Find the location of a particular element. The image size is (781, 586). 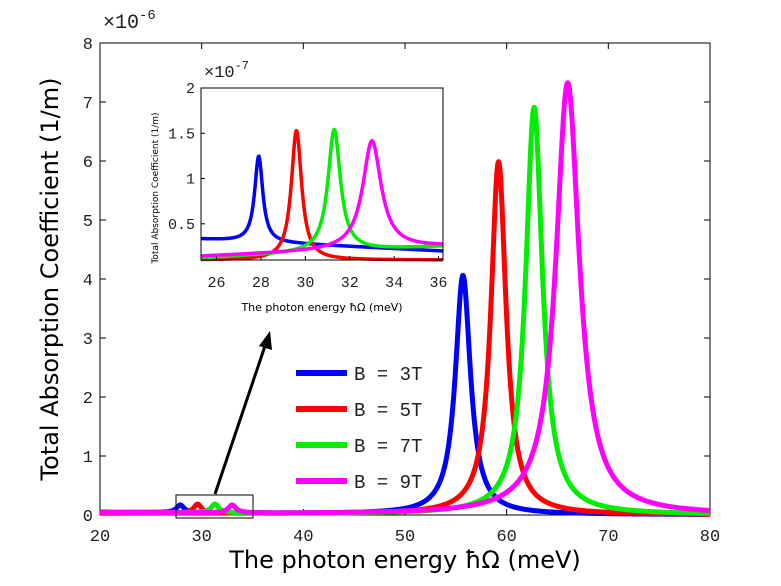

inset-y-tick-label: 1 is located at coordinates (190, 180).